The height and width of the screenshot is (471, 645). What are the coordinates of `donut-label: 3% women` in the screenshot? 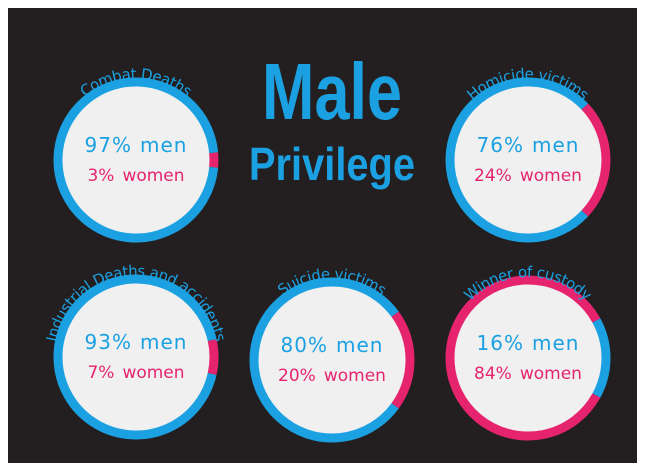 It's located at (135, 176).